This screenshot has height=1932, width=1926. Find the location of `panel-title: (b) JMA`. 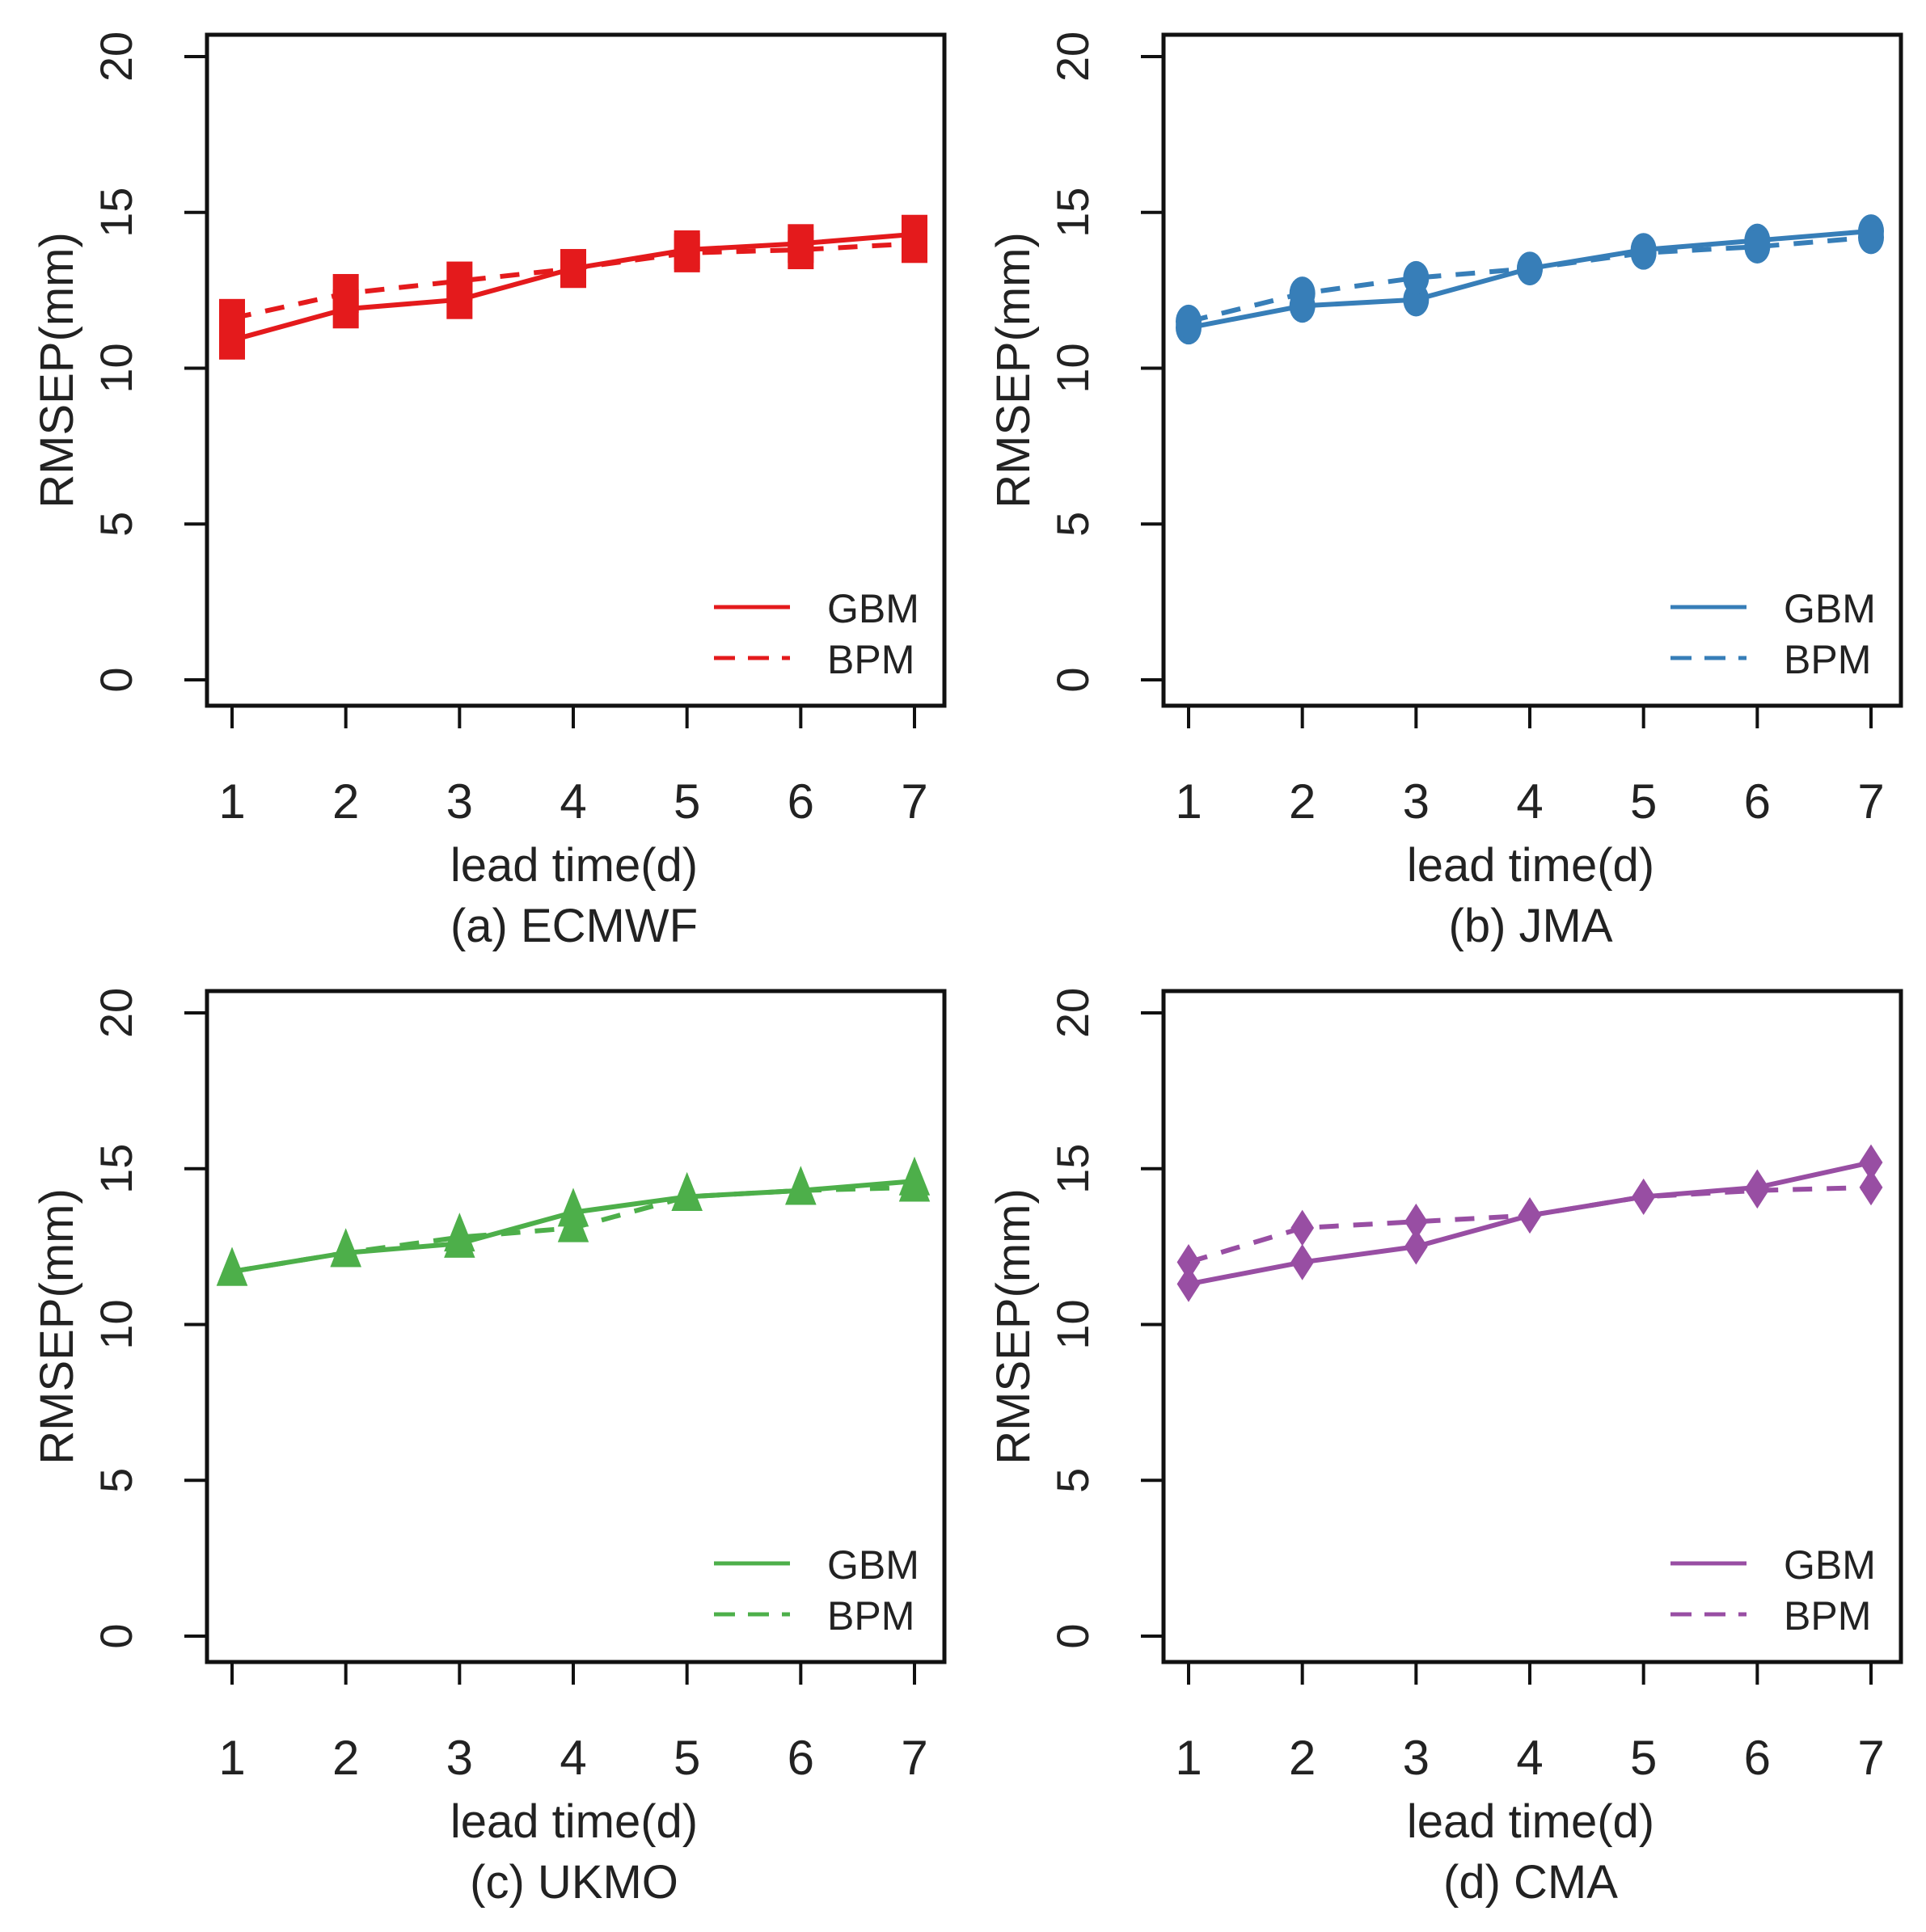

panel-title: (b) JMA is located at coordinates (1531, 926).